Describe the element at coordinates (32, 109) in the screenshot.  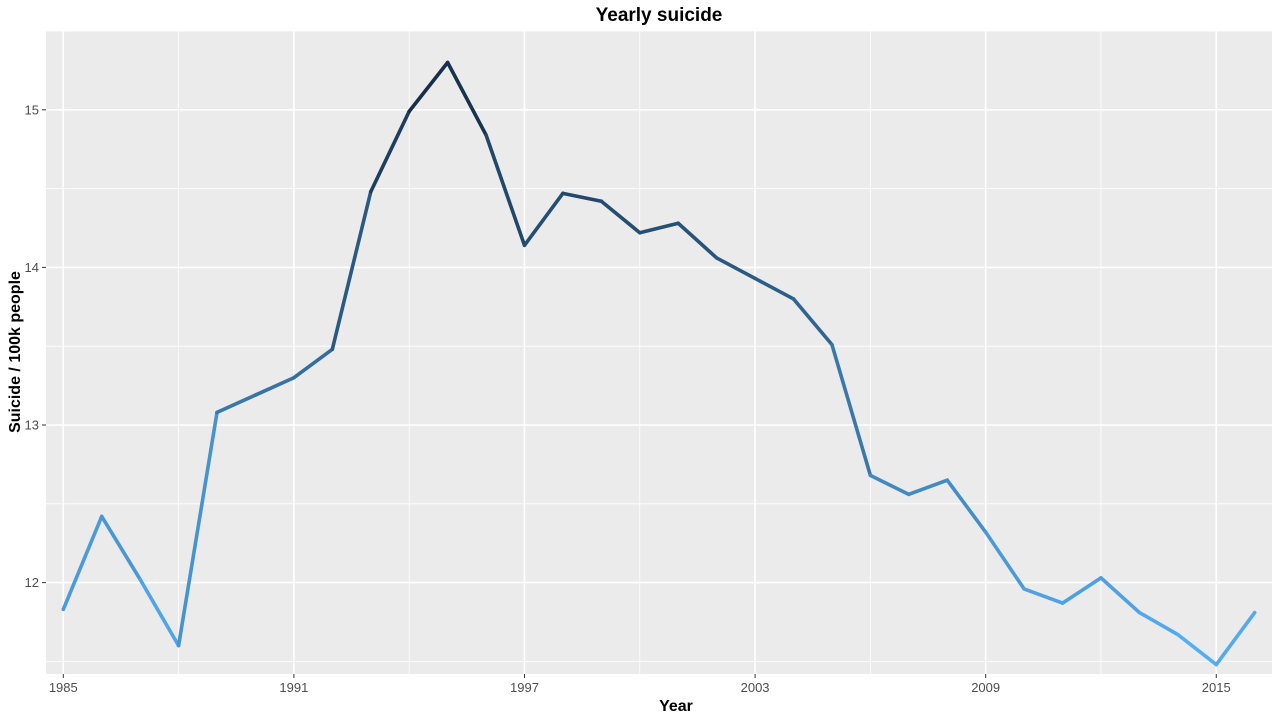
I see `y-tick-label: 15` at that location.